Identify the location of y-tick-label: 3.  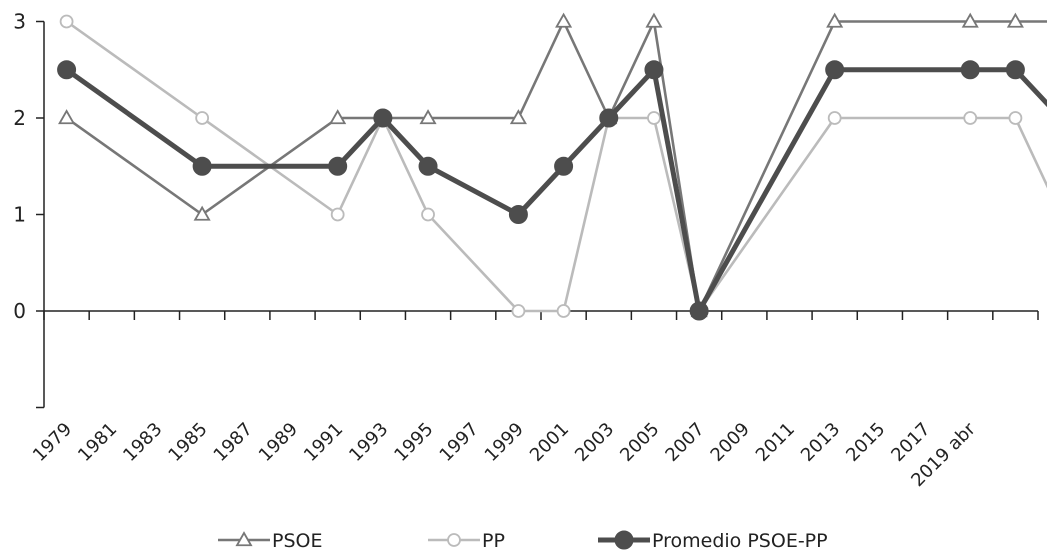
(19, 22).